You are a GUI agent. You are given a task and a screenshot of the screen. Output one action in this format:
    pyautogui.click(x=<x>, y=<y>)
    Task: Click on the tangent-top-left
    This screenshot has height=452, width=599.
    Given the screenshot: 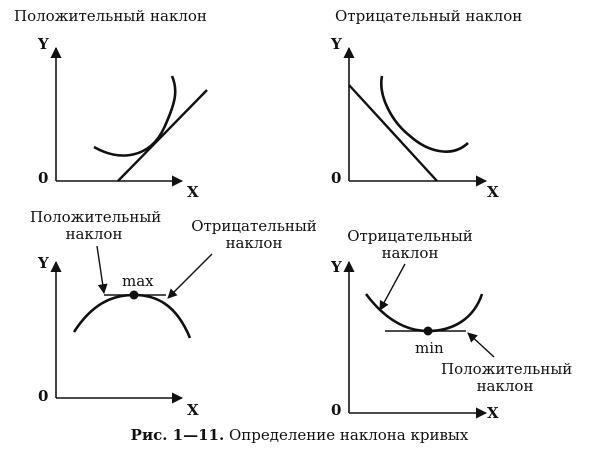 What is the action you would take?
    pyautogui.click(x=162, y=135)
    